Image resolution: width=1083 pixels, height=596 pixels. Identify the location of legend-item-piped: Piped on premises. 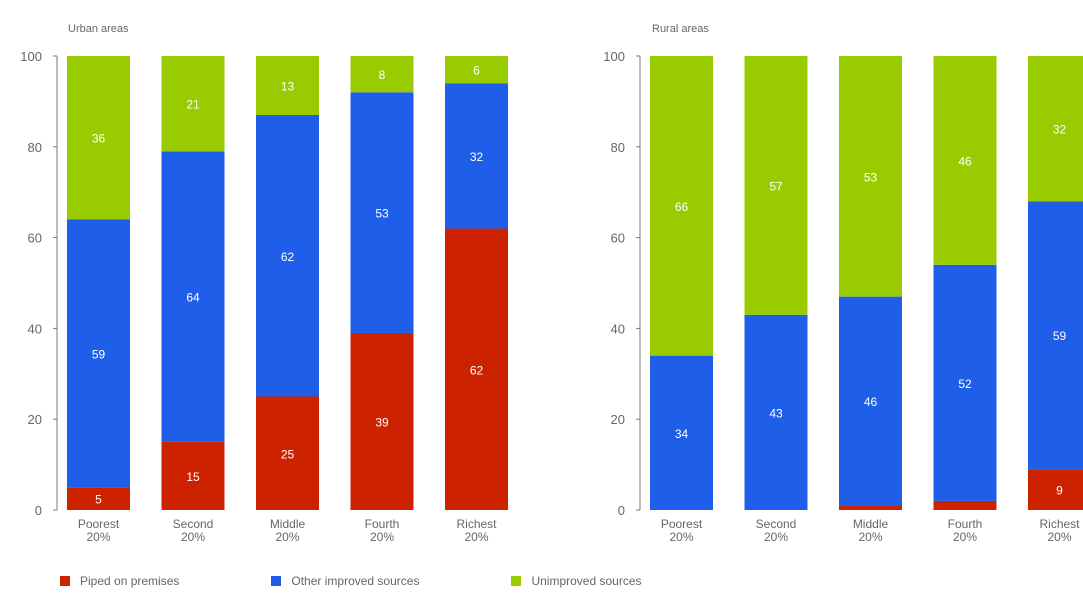
(119, 581).